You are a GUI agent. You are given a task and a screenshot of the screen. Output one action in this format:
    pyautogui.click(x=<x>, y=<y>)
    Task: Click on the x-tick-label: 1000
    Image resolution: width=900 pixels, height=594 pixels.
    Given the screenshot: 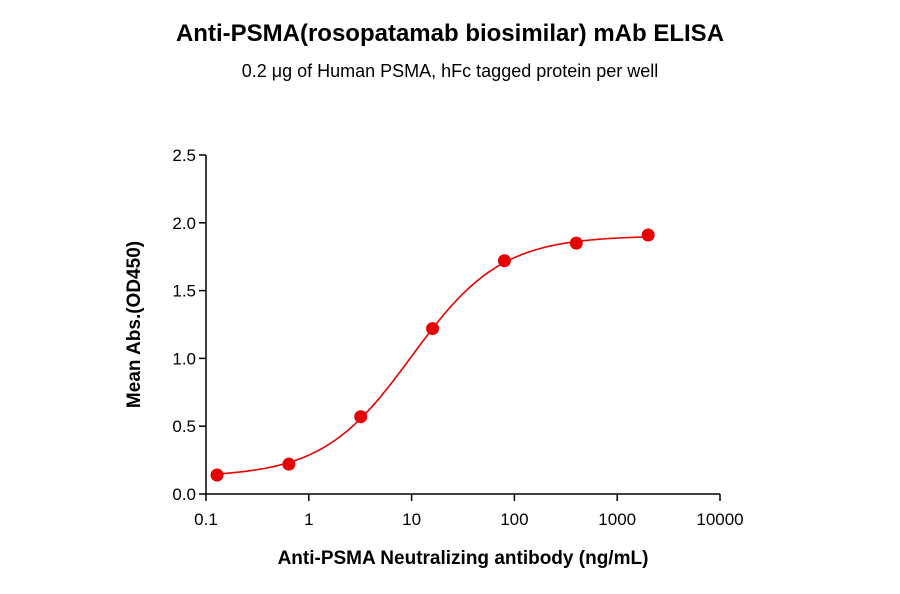 What is the action you would take?
    pyautogui.click(x=617, y=519)
    